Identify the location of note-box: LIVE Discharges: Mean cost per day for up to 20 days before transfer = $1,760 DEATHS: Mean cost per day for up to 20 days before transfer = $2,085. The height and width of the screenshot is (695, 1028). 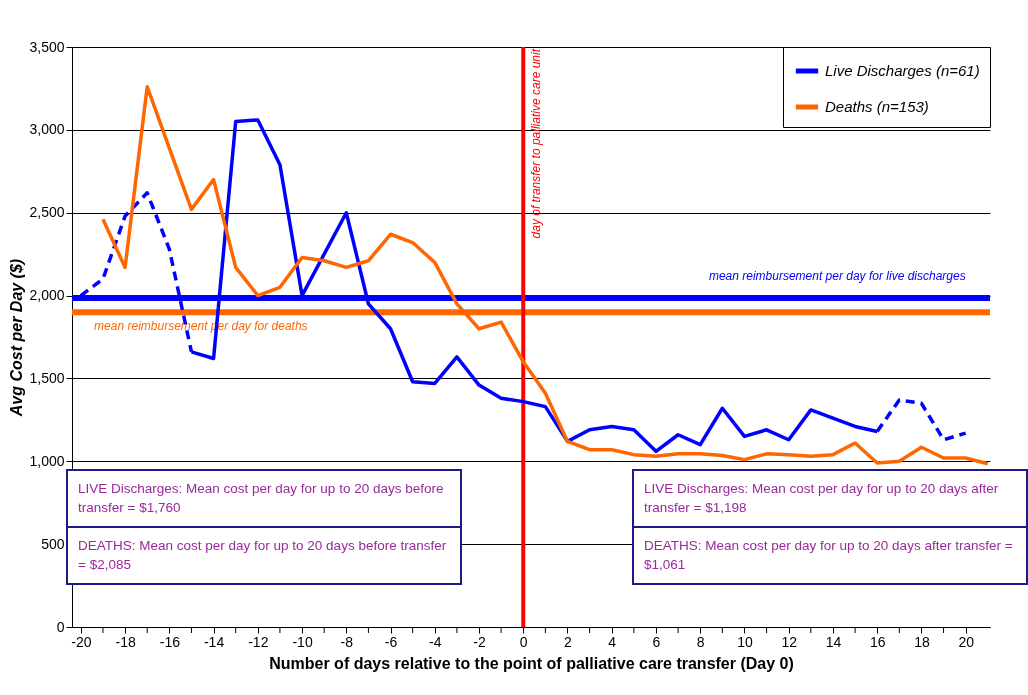
(264, 526).